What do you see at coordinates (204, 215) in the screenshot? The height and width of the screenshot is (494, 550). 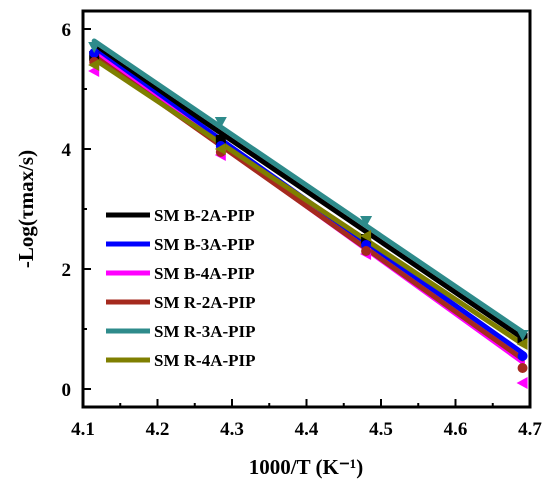 I see `legend-label: SM B-2A-PIP` at bounding box center [204, 215].